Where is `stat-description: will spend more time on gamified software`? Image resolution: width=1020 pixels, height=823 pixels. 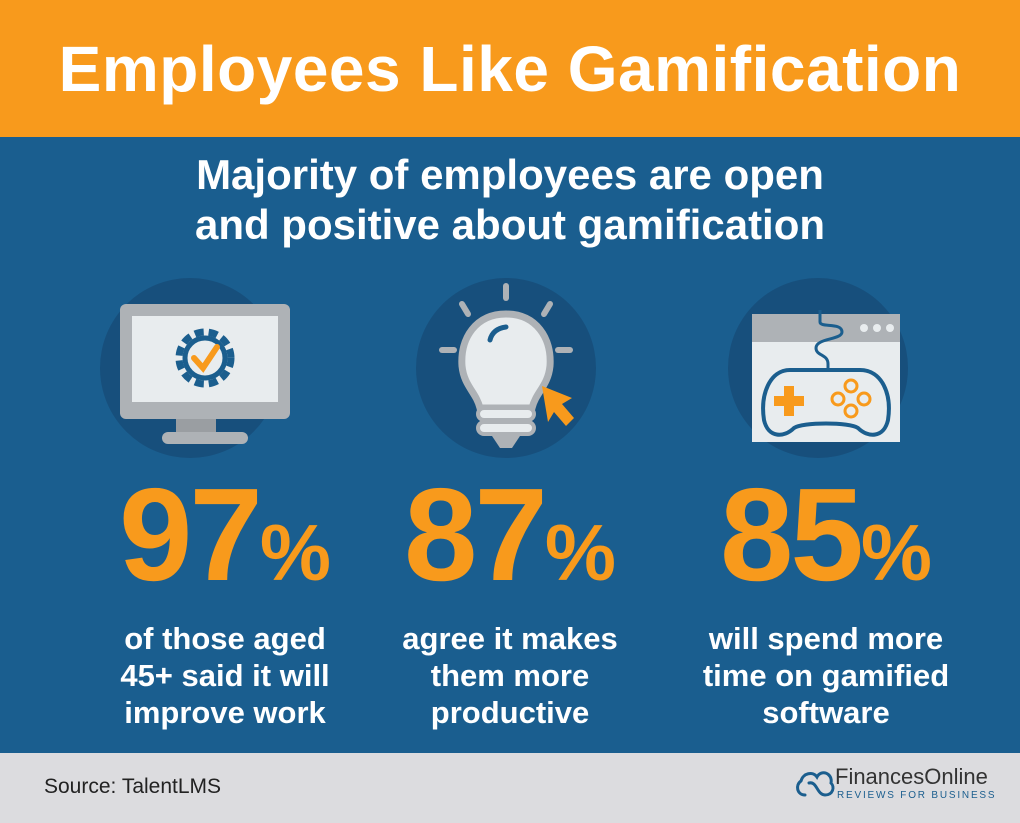
stat-description: will spend more time on gamified software is located at coordinates (826, 675).